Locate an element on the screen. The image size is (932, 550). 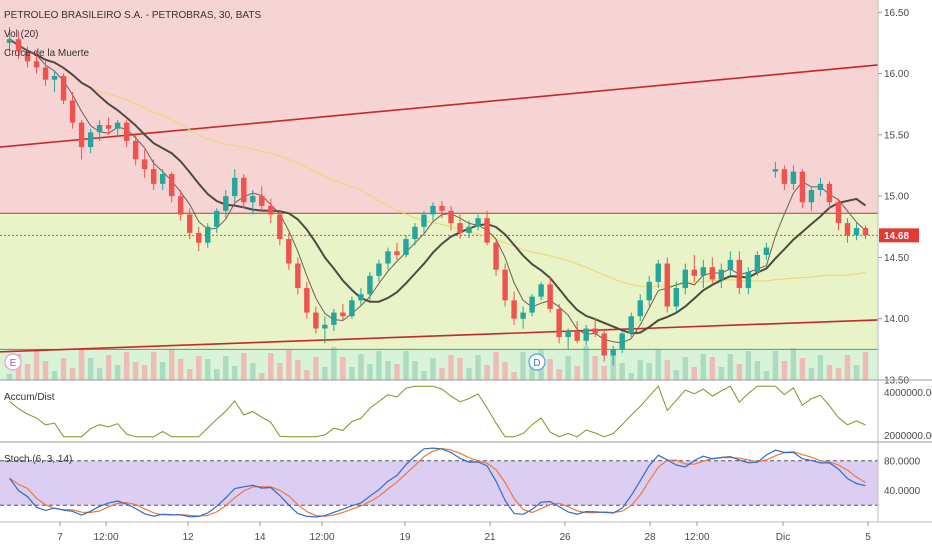
price-tick-label: 13.50 is located at coordinates (896, 381).